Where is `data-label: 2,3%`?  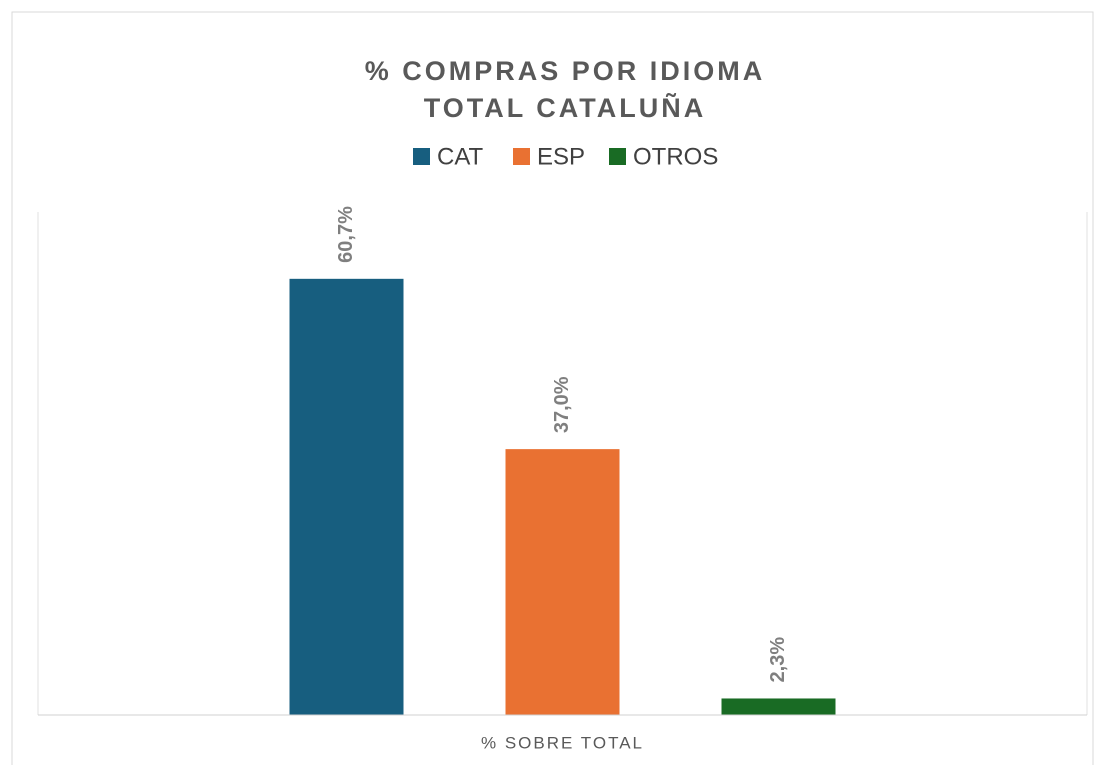 data-label: 2,3% is located at coordinates (778, 660).